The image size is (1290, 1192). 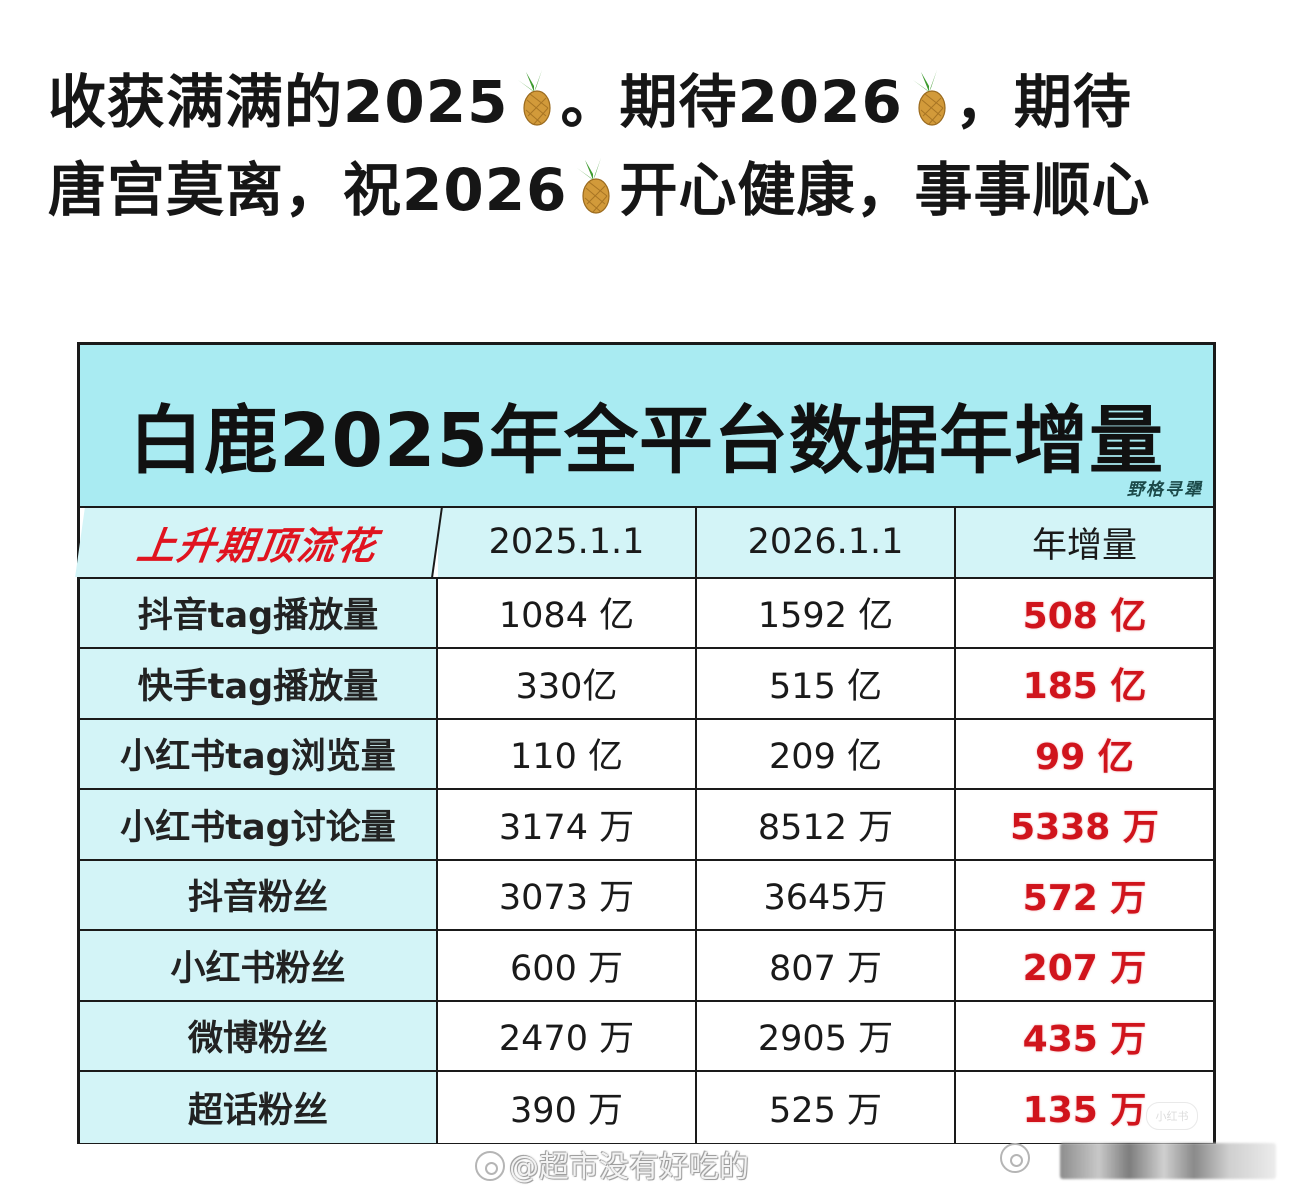 What do you see at coordinates (259, 894) in the screenshot?
I see `metric-label: 抖音粉丝` at bounding box center [259, 894].